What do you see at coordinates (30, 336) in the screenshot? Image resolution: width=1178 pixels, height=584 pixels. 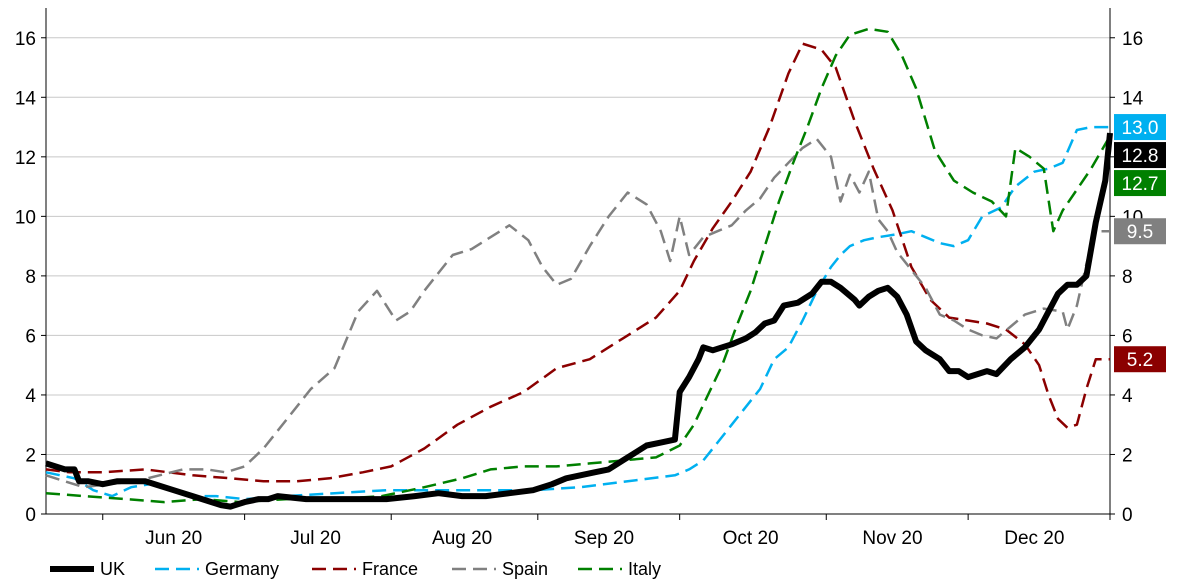 I see `y-tick-label-left: 6` at bounding box center [30, 336].